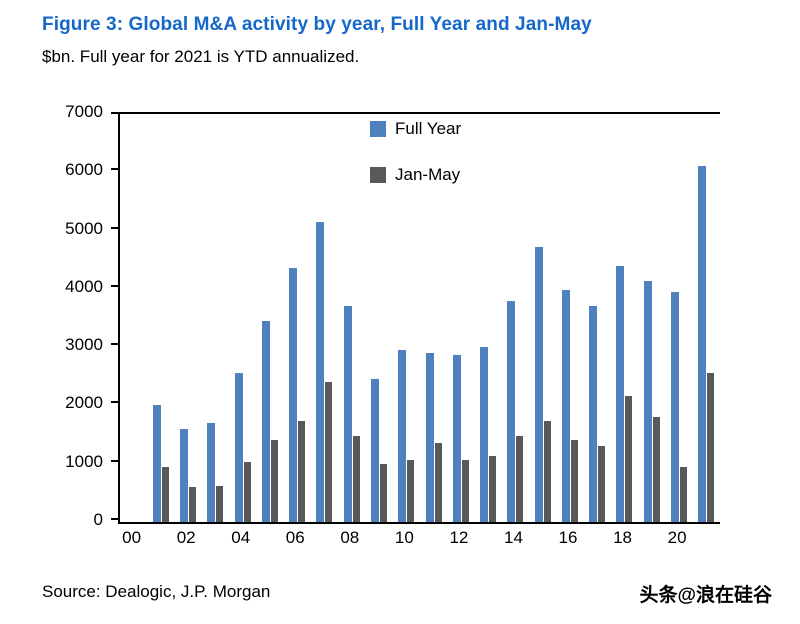 The height and width of the screenshot is (624, 800). What do you see at coordinates (428, 174) in the screenshot?
I see `legend-label: Jan-May` at bounding box center [428, 174].